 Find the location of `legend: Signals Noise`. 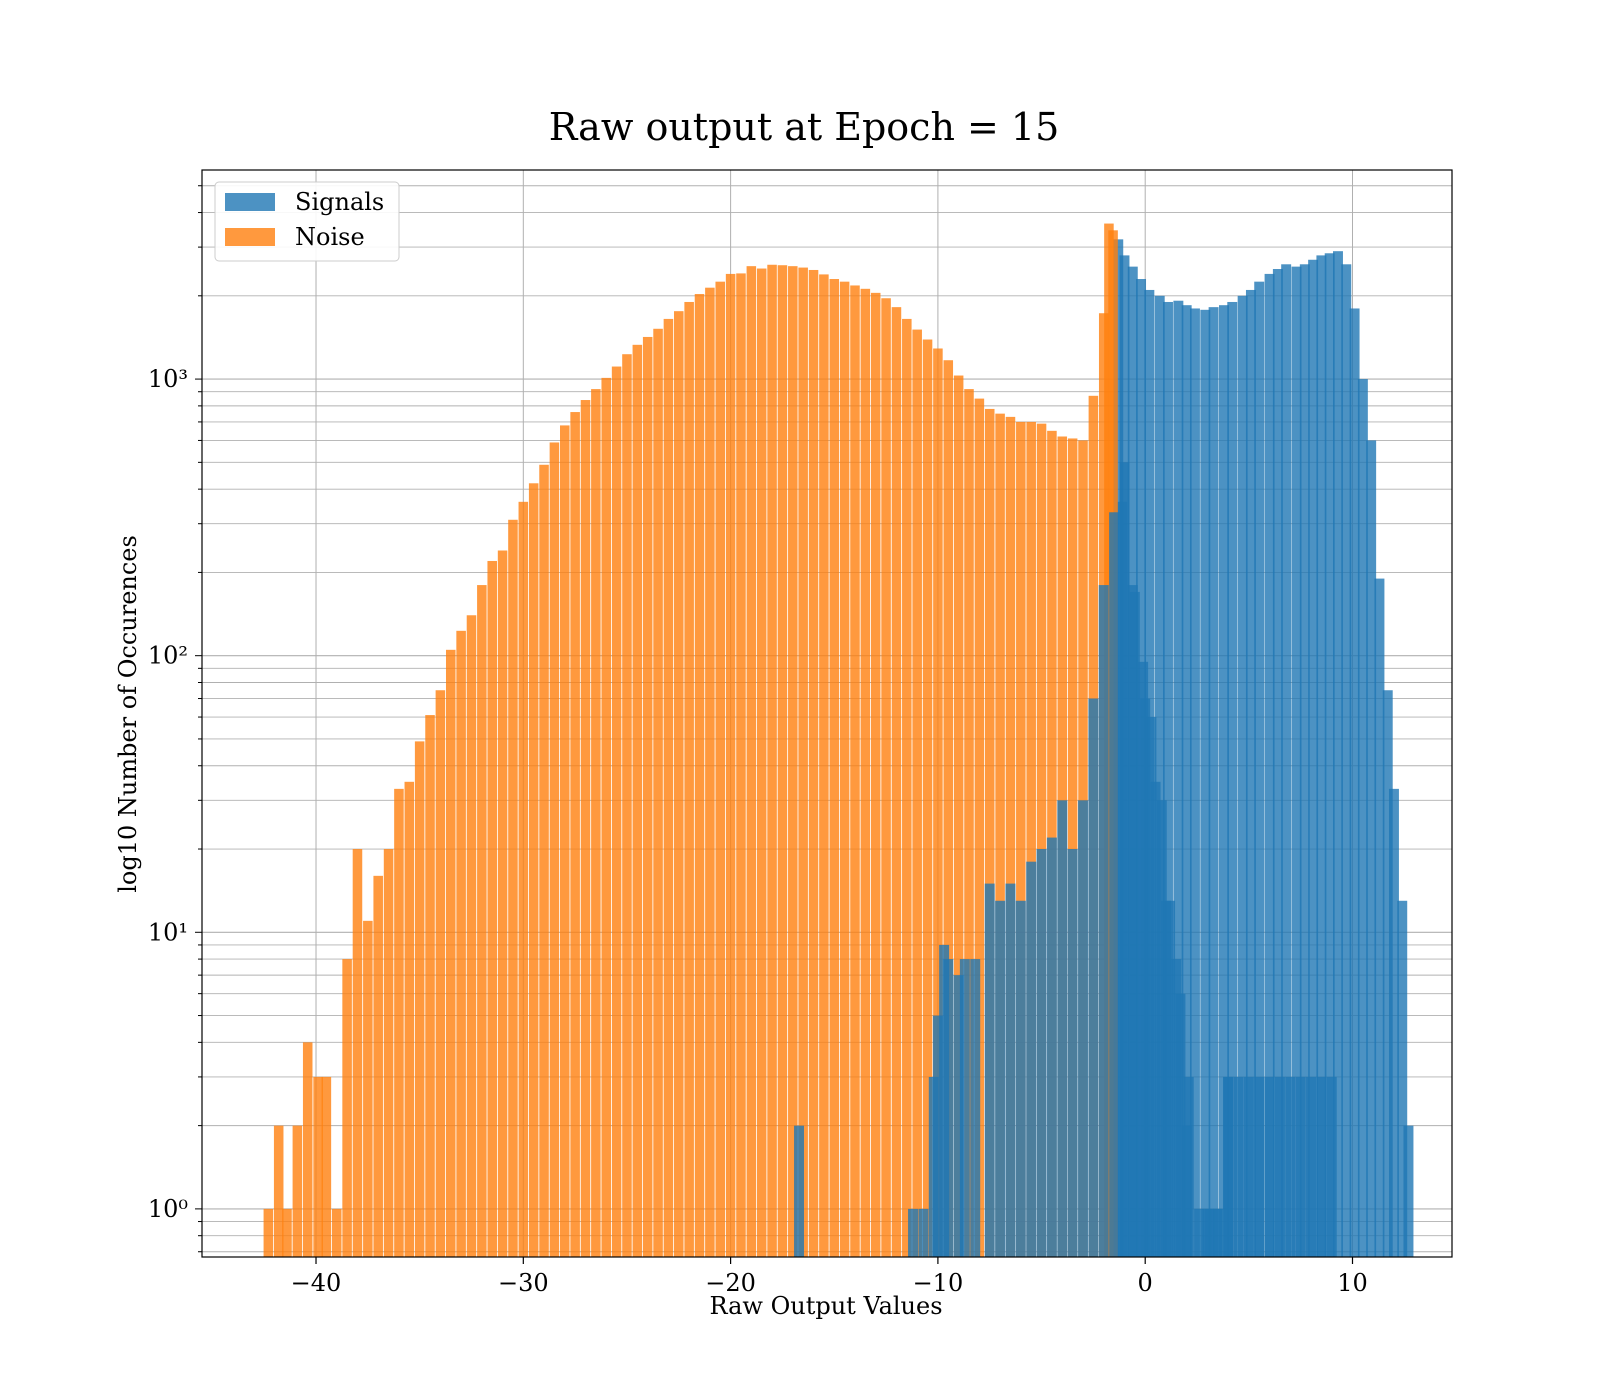

legend: Signals Noise is located at coordinates (307, 221).